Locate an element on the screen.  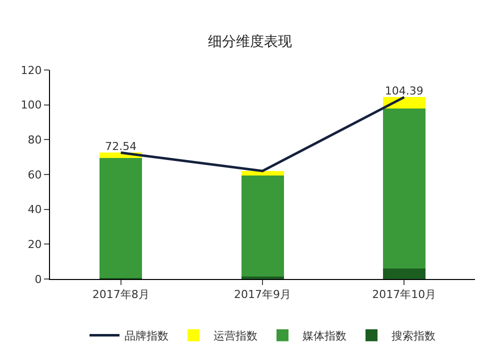
y-tick-label: 20 is located at coordinates (35, 245).